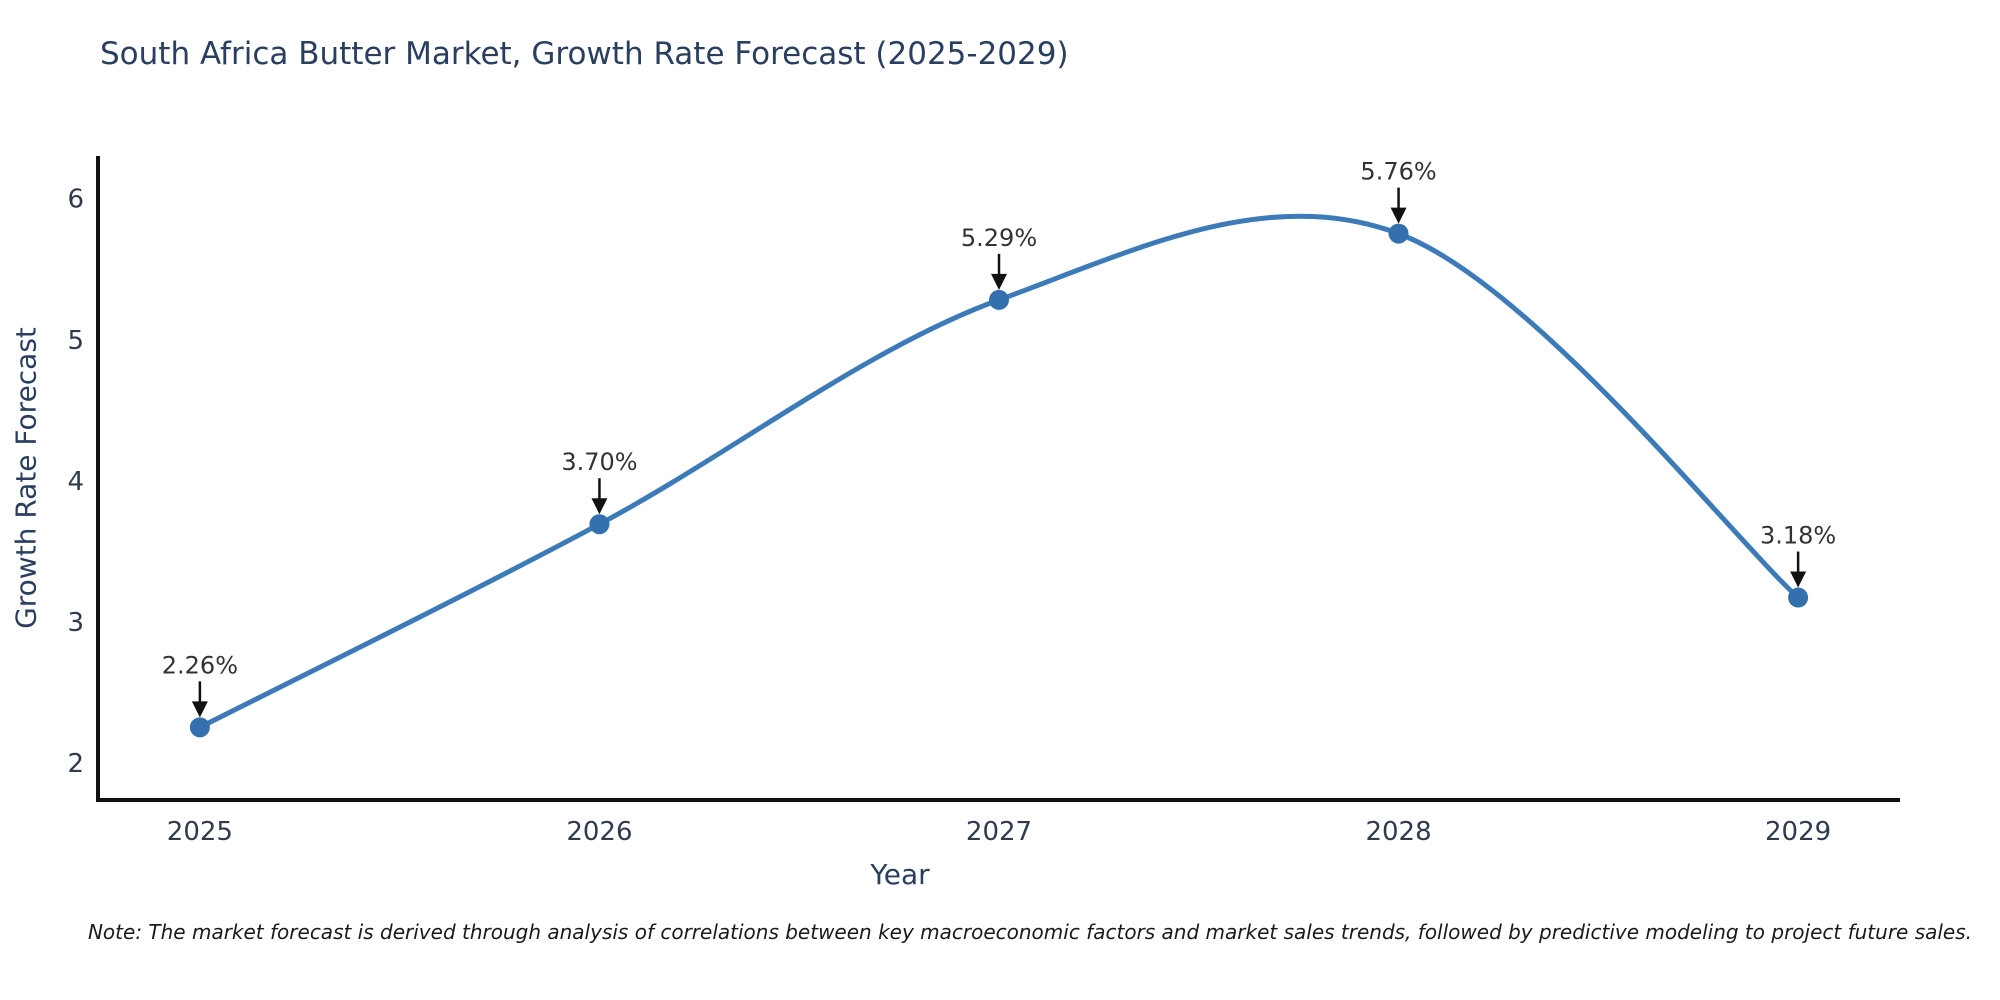 Image resolution: width=2000 pixels, height=1000 pixels. What do you see at coordinates (900, 874) in the screenshot?
I see `x-axis-title: Year` at bounding box center [900, 874].